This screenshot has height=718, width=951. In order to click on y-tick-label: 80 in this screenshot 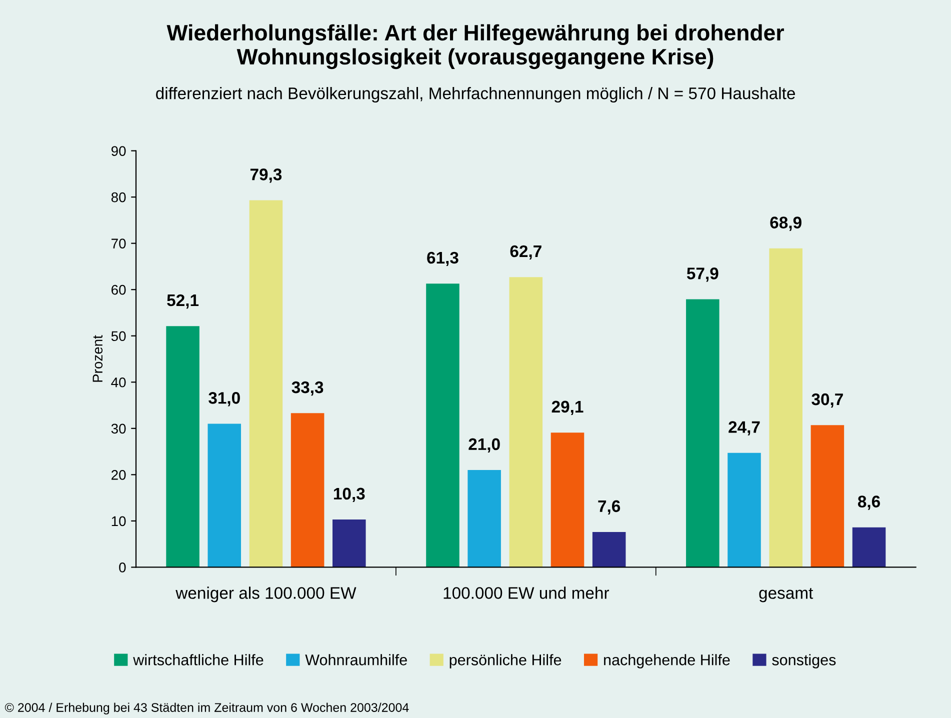, I will do `click(118, 197)`.